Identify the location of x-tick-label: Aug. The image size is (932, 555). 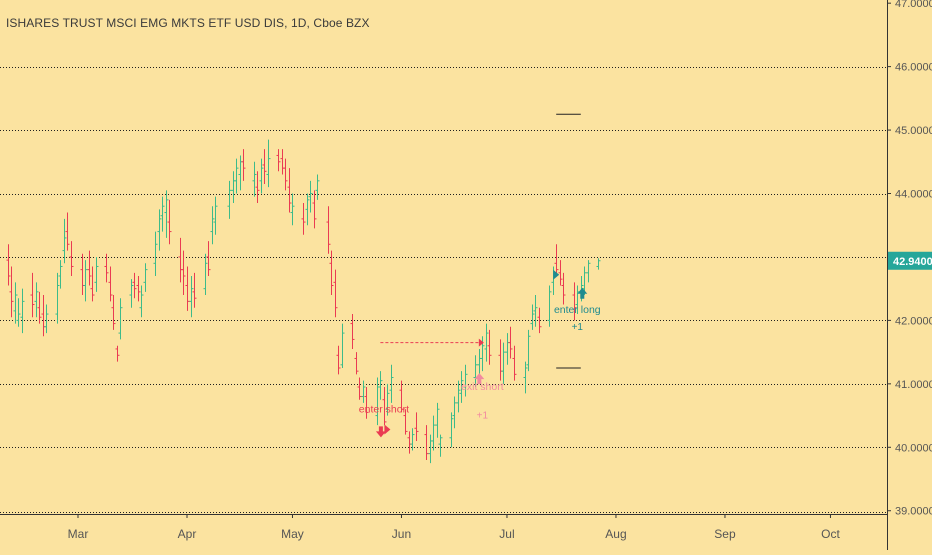
(615, 534).